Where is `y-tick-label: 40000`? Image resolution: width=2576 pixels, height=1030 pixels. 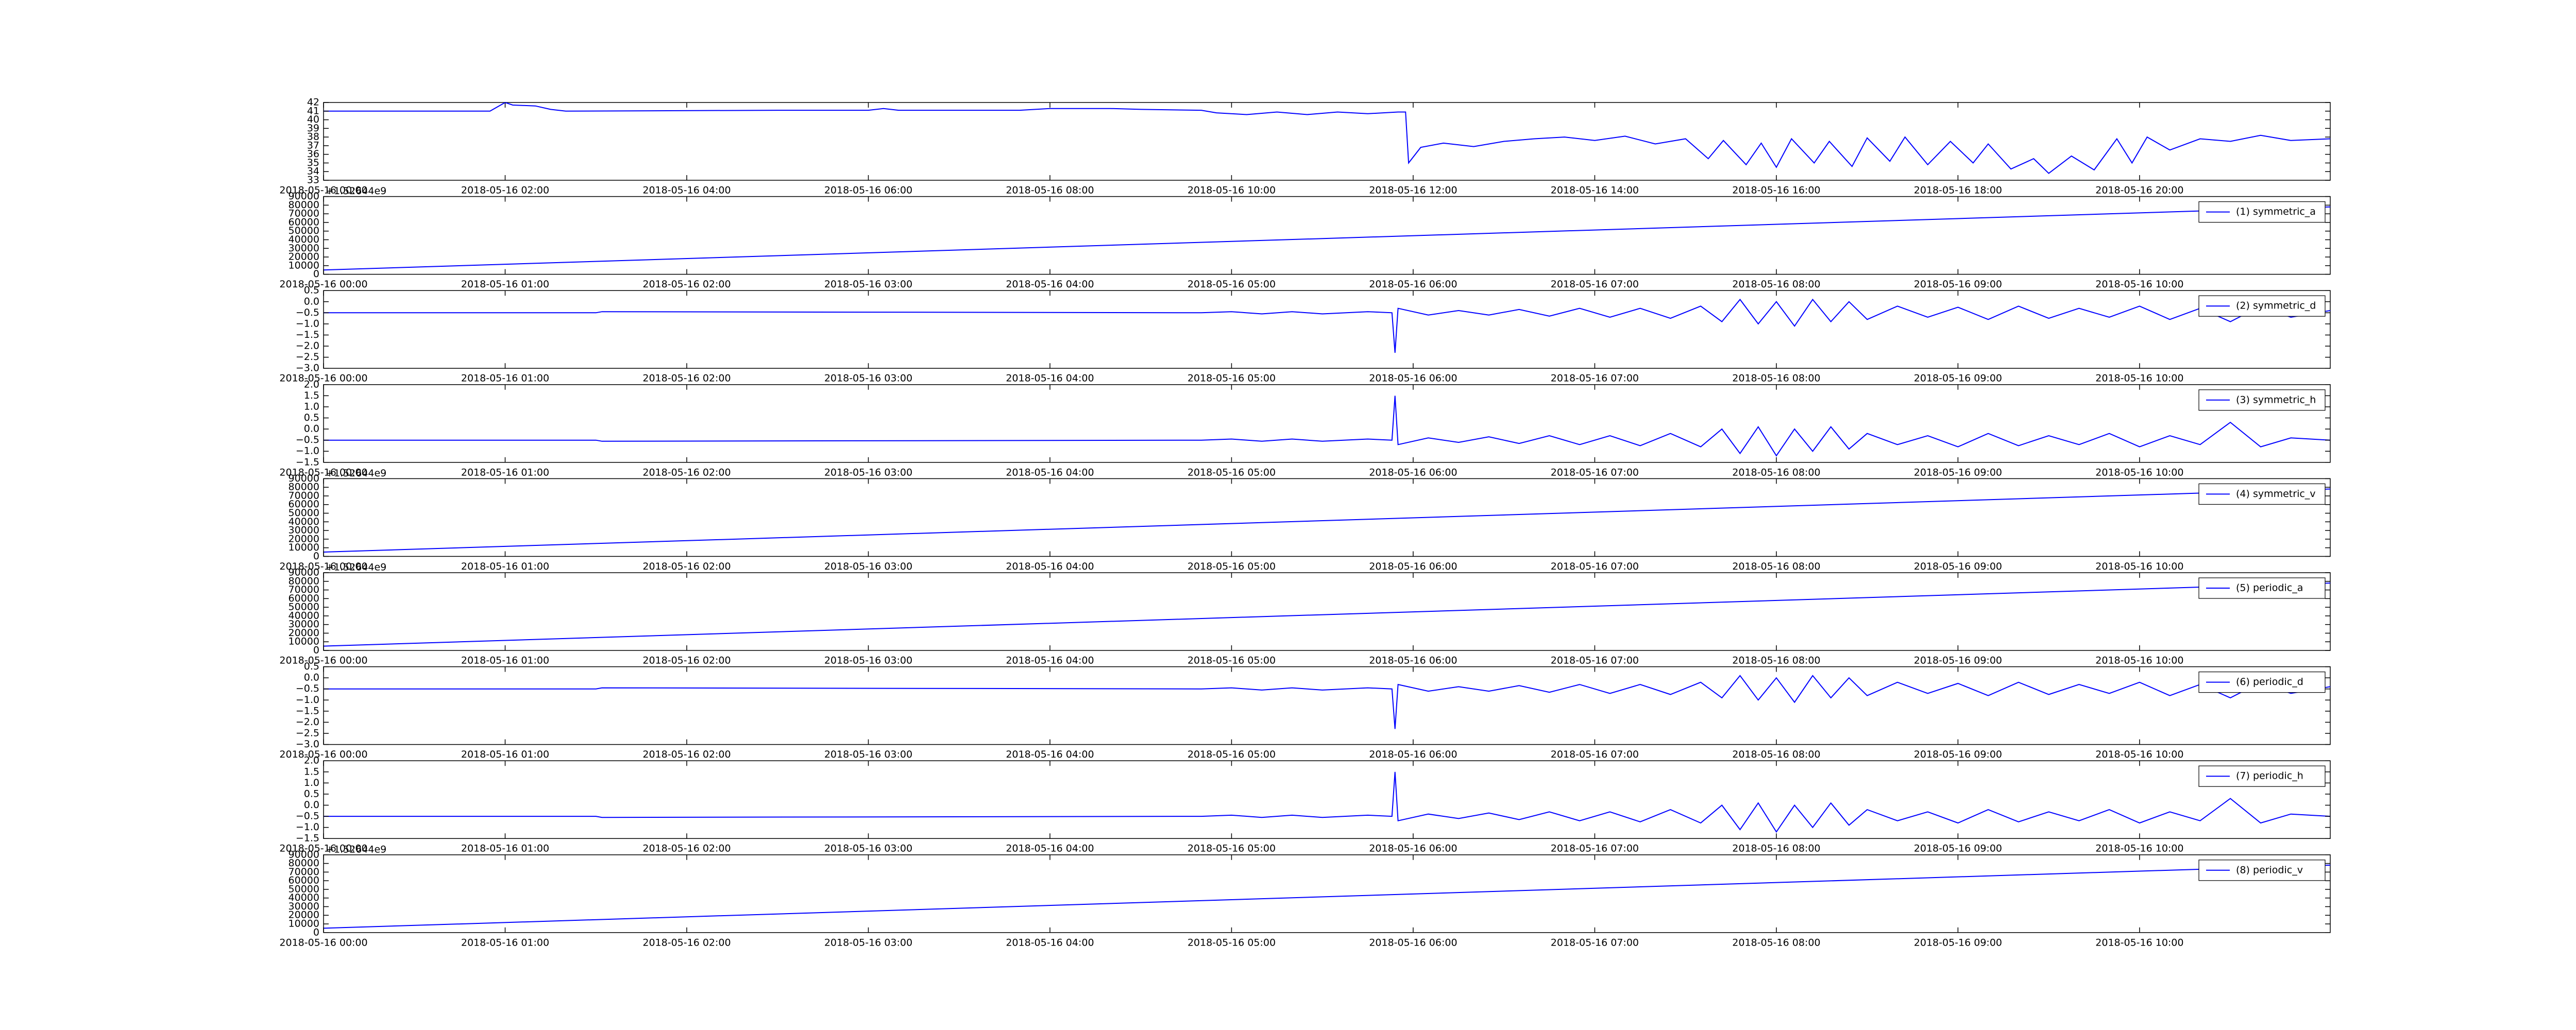
y-tick-label: 40000 is located at coordinates (304, 240).